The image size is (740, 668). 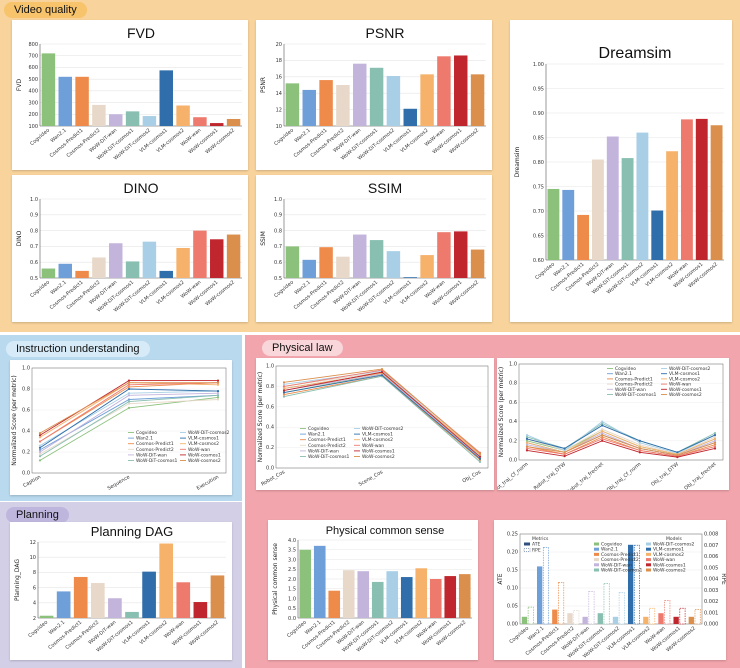 What do you see at coordinates (538, 65) in the screenshot?
I see `y-tick-label: 1.00` at bounding box center [538, 65].